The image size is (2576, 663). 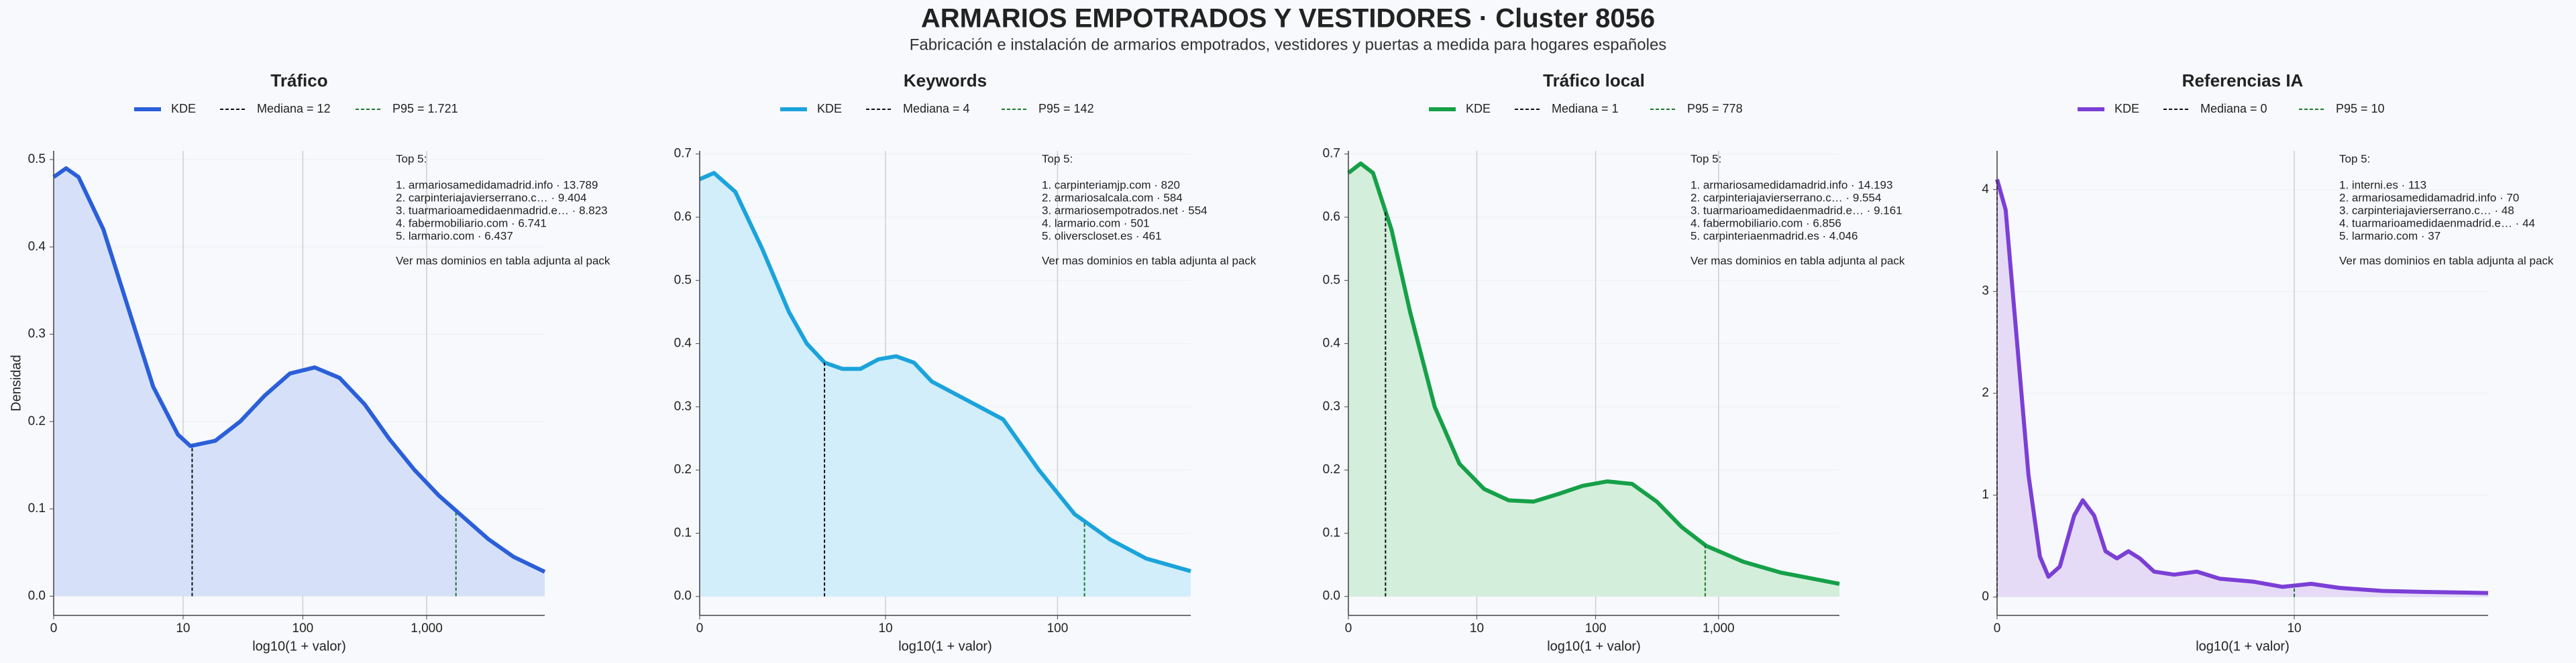 I want to click on legend-median-label: Mediana = 12, so click(x=294, y=108).